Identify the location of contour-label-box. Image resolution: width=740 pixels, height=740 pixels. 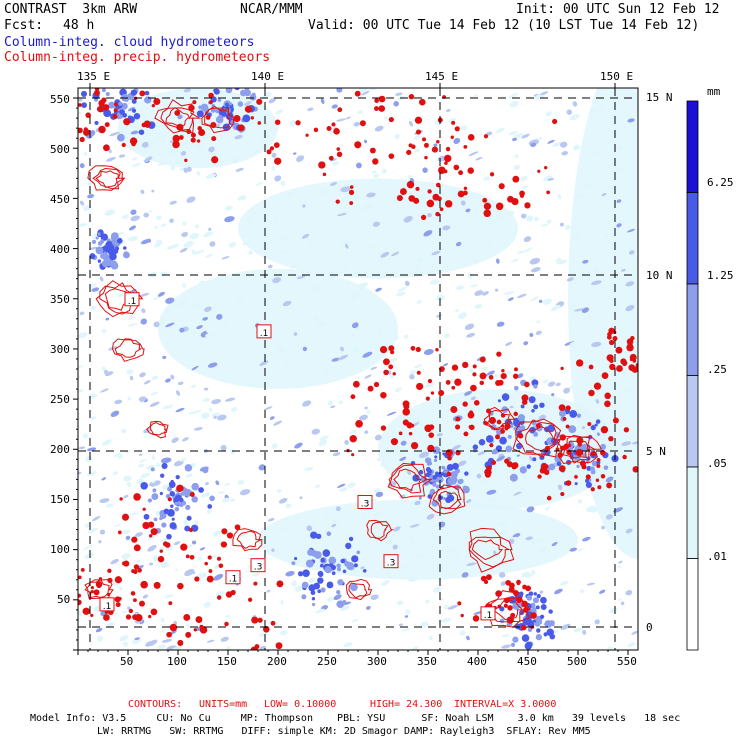
(258, 565).